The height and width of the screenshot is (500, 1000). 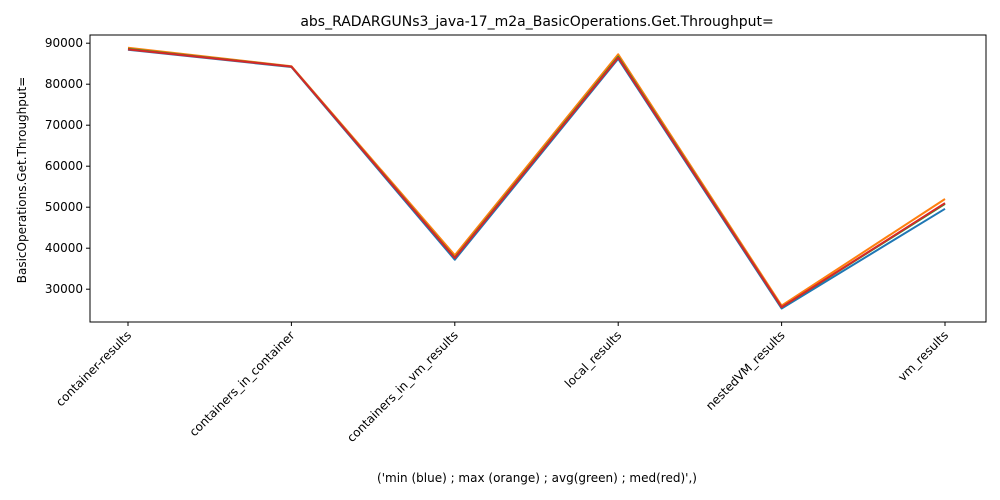 What do you see at coordinates (93, 368) in the screenshot?
I see `x-tick-label: container-results` at bounding box center [93, 368].